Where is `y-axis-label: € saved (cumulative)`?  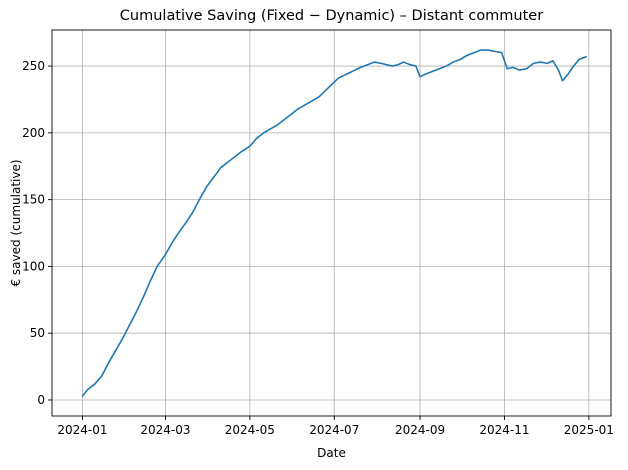
y-axis-label: € saved (cumulative) is located at coordinates (16, 222).